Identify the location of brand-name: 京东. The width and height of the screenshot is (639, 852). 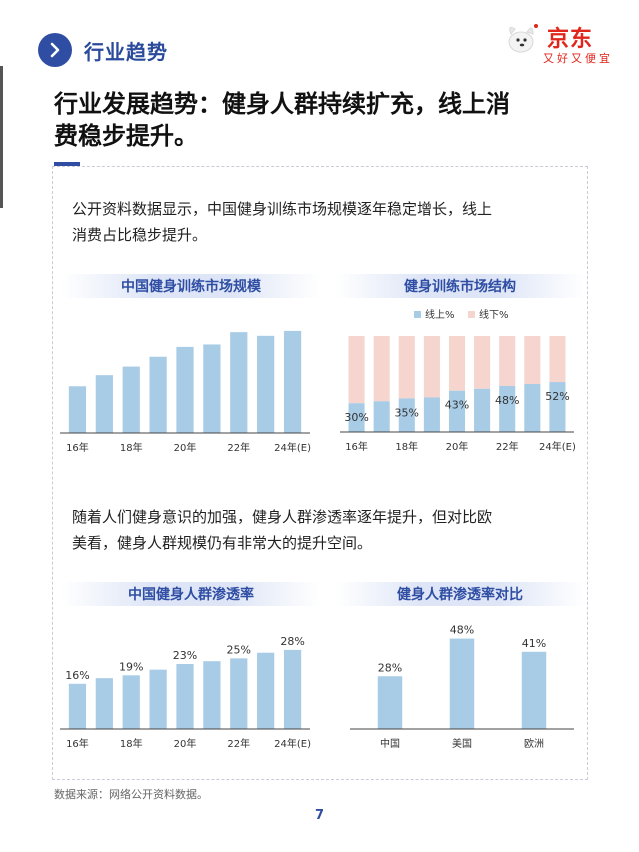
(570, 39).